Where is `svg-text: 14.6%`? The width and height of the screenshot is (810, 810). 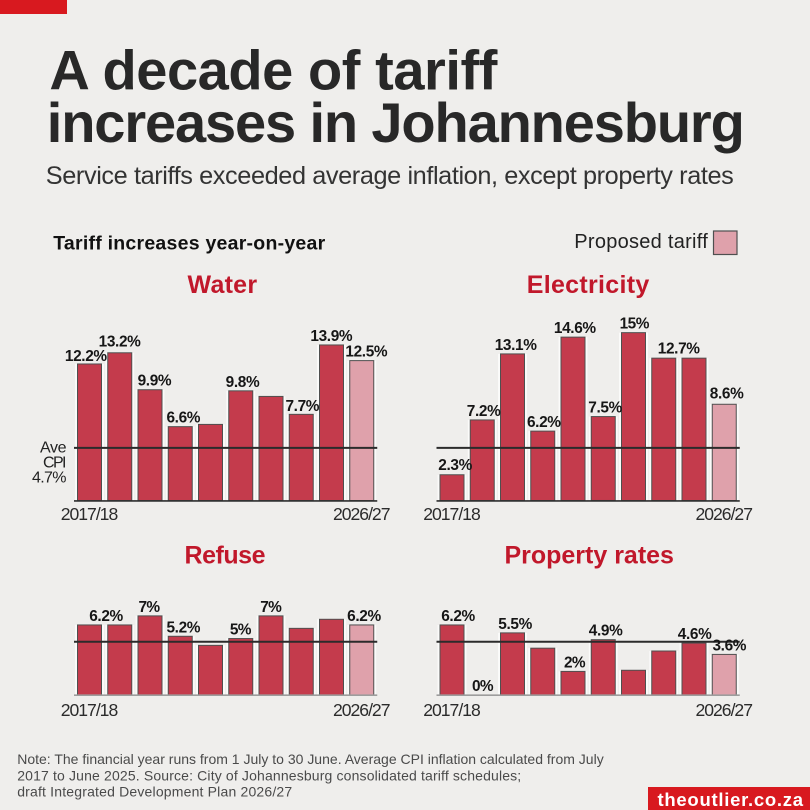 svg-text: 14.6% is located at coordinates (575, 328).